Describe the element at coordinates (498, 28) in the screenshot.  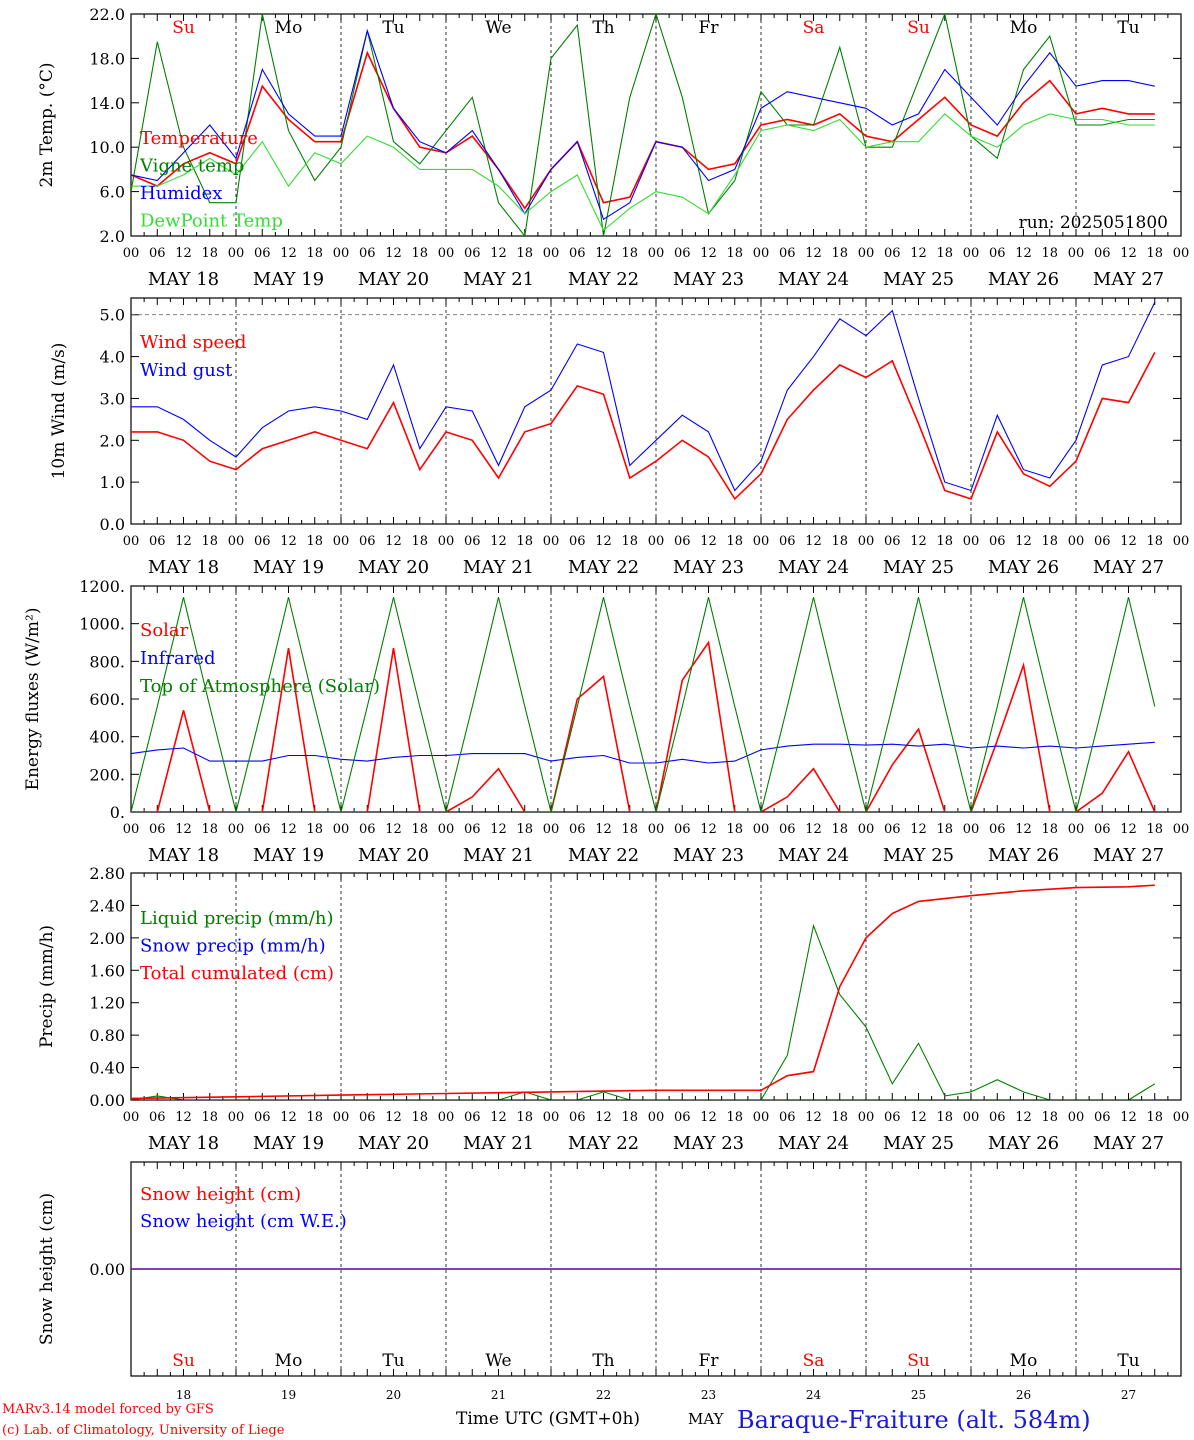
I see `day-name: We` at that location.